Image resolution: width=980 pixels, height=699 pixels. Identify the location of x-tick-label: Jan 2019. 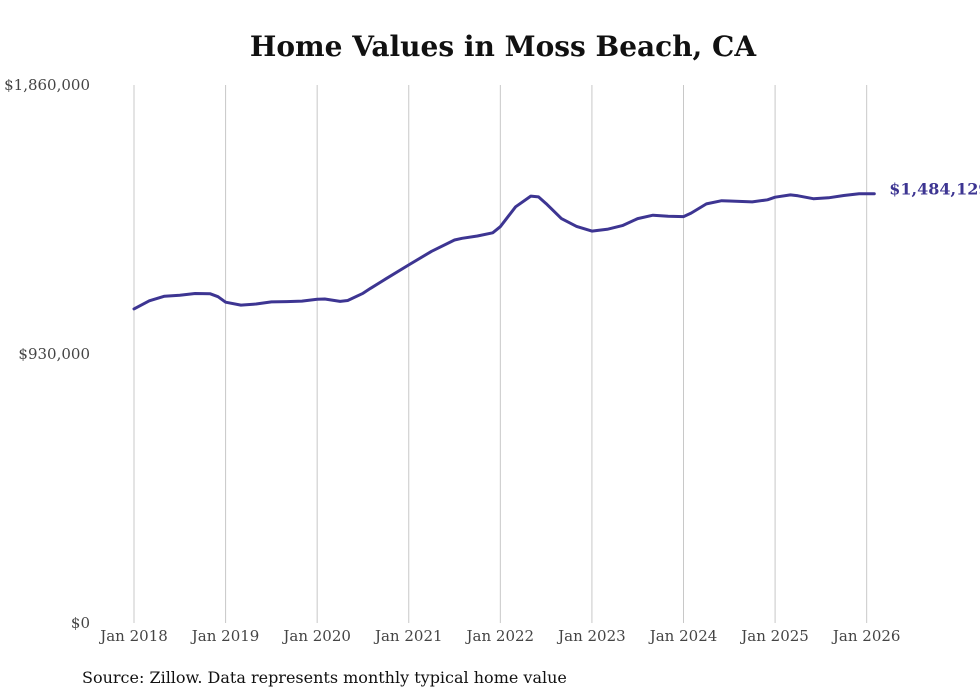
(225, 636).